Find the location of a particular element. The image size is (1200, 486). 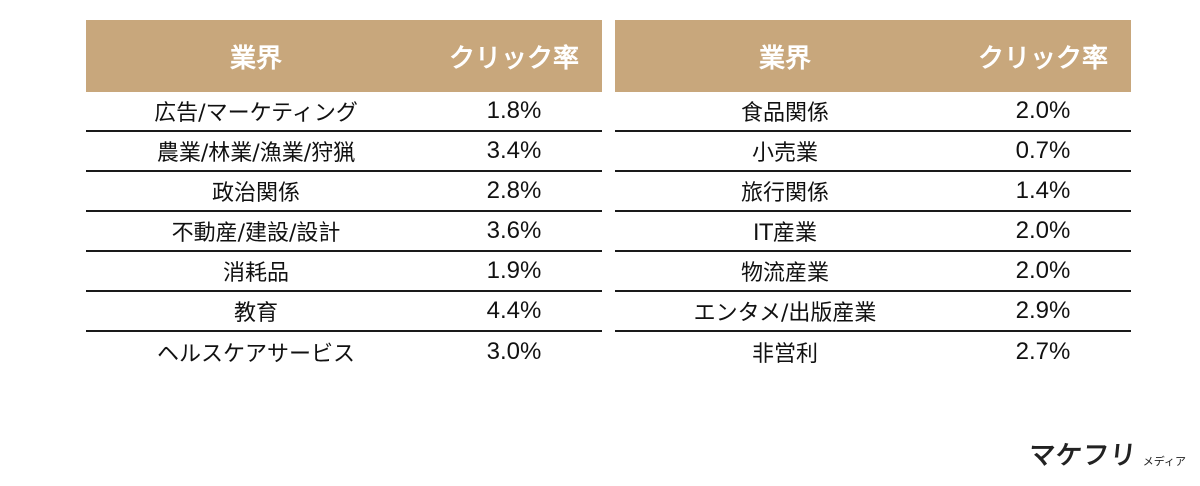

table-row: 消耗品 1.9% is located at coordinates (344, 272).